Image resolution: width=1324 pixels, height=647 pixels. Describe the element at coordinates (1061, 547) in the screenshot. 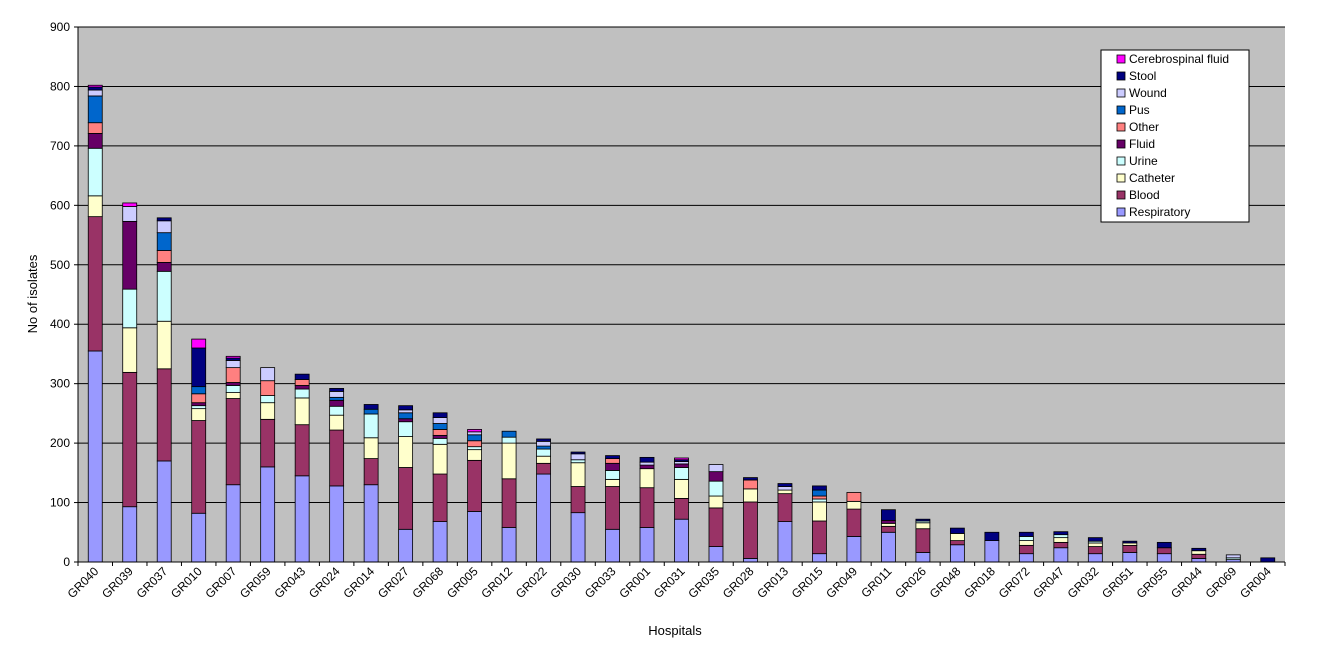

I see `bar-stack-gr047` at that location.